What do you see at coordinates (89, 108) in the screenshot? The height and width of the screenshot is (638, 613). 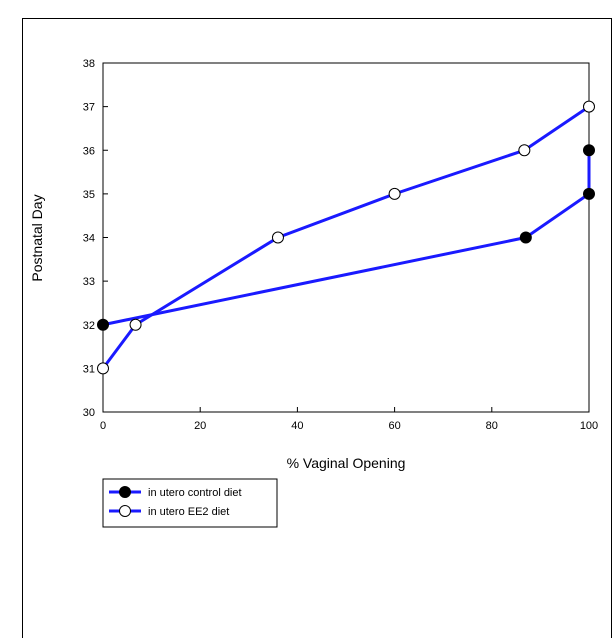 I see `y-tick-label: 37` at bounding box center [89, 108].